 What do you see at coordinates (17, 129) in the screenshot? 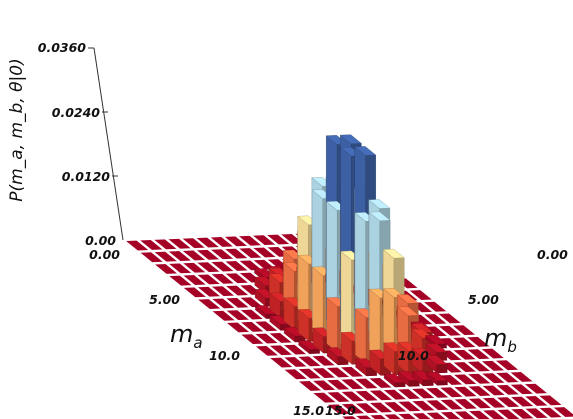
I see `z-axis-label: P(m_a, m_b, θ|0)` at bounding box center [17, 129].